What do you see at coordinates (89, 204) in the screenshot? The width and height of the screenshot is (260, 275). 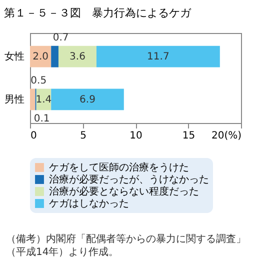 I see `legend-label: ケガはしなかった` at bounding box center [89, 204].